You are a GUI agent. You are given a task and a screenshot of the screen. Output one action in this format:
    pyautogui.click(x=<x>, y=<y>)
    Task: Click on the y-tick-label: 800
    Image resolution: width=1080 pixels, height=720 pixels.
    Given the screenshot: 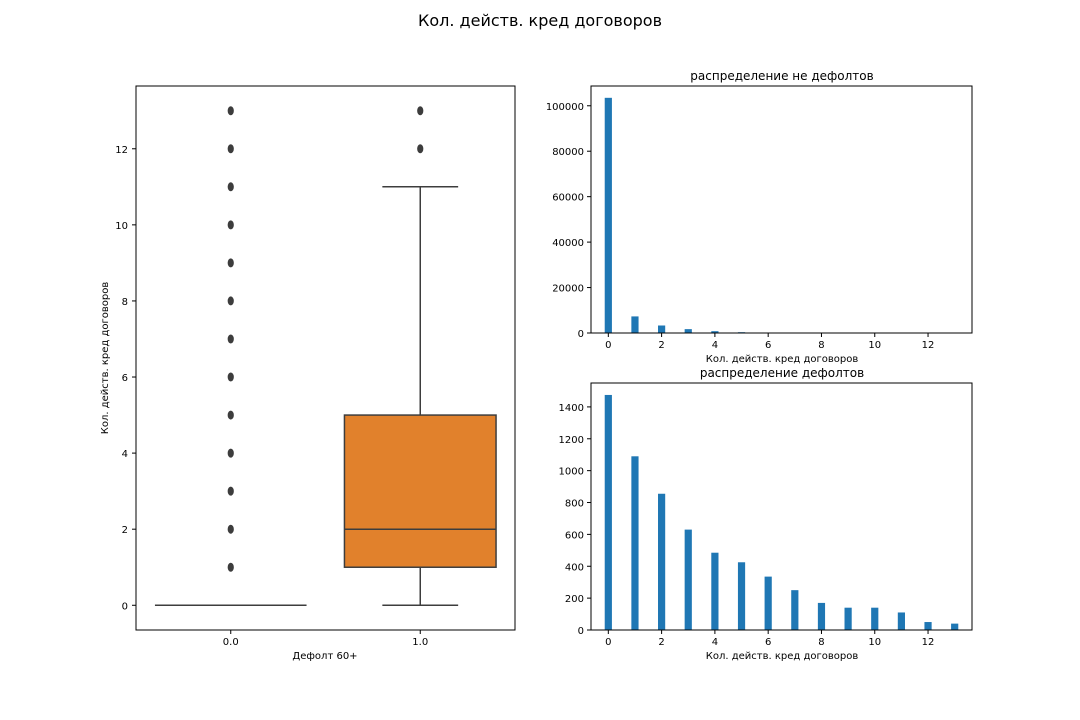 What is the action you would take?
    pyautogui.click(x=574, y=504)
    